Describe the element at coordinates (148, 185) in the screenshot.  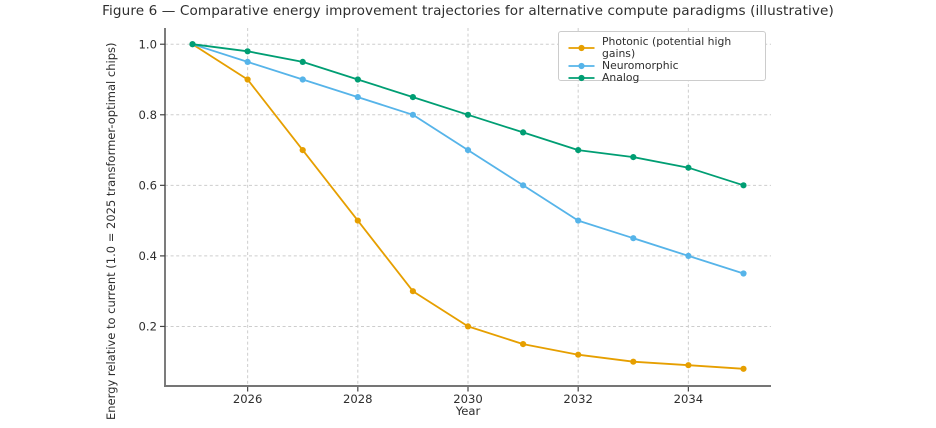
I see `y-tick-label: 0.6` at that location.